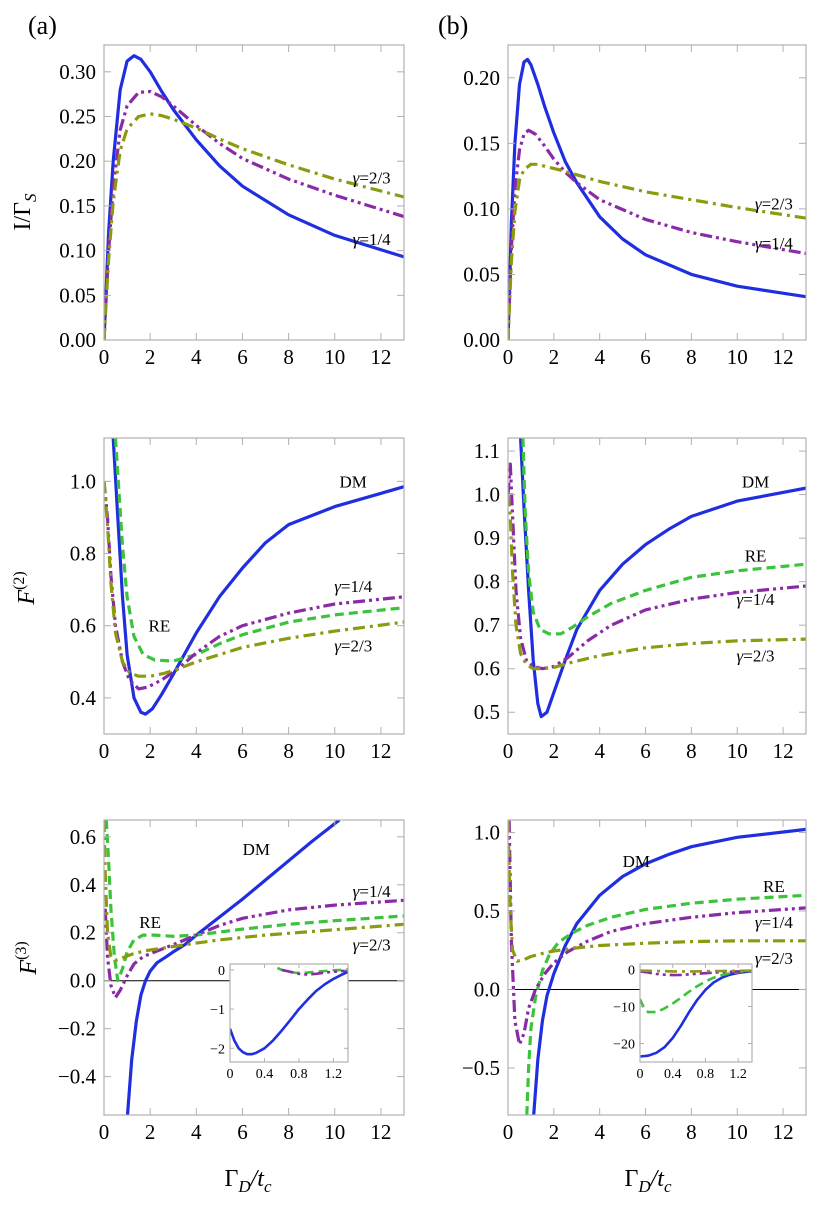 Image resolution: width=830 pixels, height=1206 pixels. What do you see at coordinates (254, 579) in the screenshot?
I see `series-γ=2/3` at bounding box center [254, 579].